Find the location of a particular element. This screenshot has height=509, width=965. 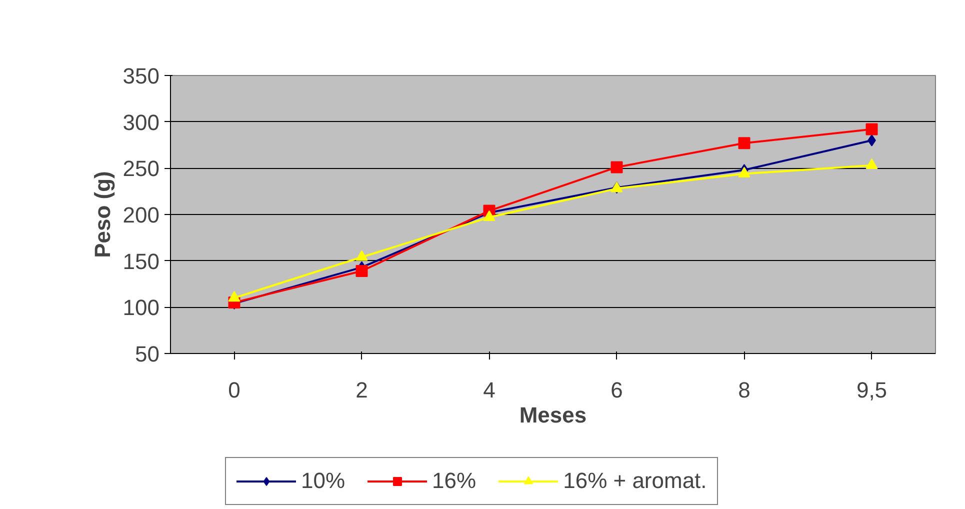

y-tick-label: 150 is located at coordinates (141, 261).